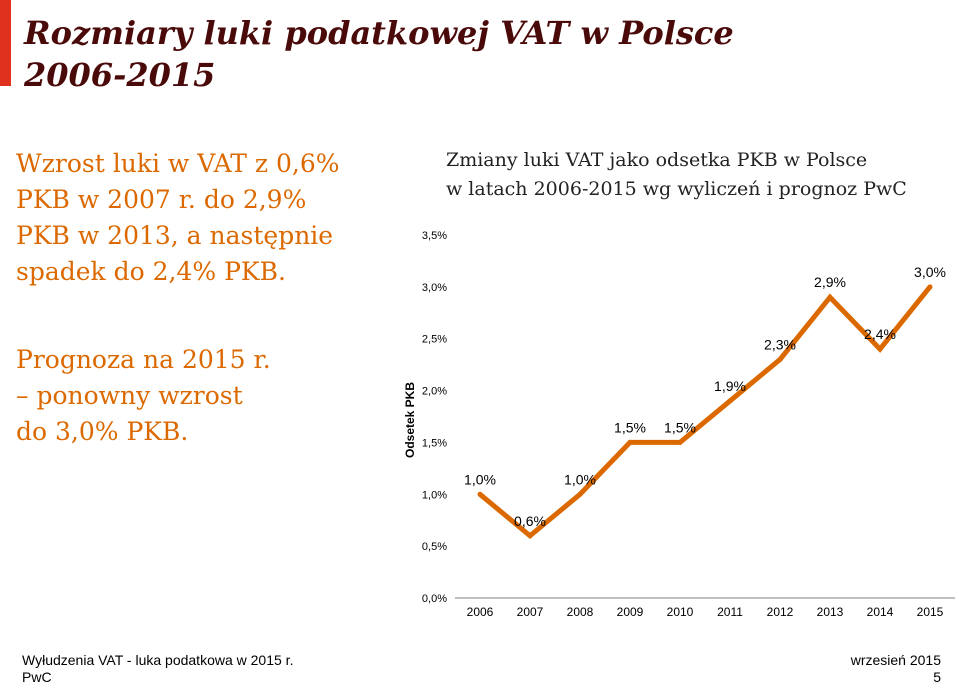 Image resolution: width=959 pixels, height=686 pixels. Describe the element at coordinates (143, 359) in the screenshot. I see `note-2-line-1: Prognoza na 2015 r.` at that location.